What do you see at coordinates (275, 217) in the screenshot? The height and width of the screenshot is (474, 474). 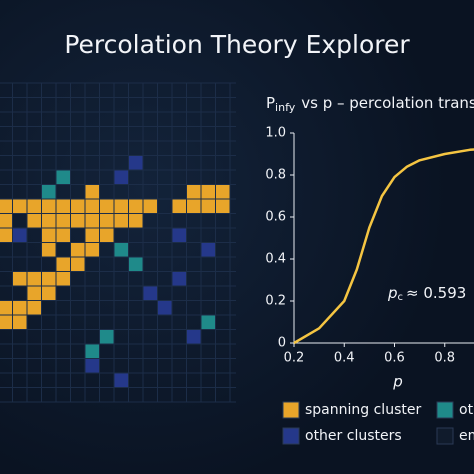 I see `y-tick-label: 0.6` at bounding box center [275, 217].